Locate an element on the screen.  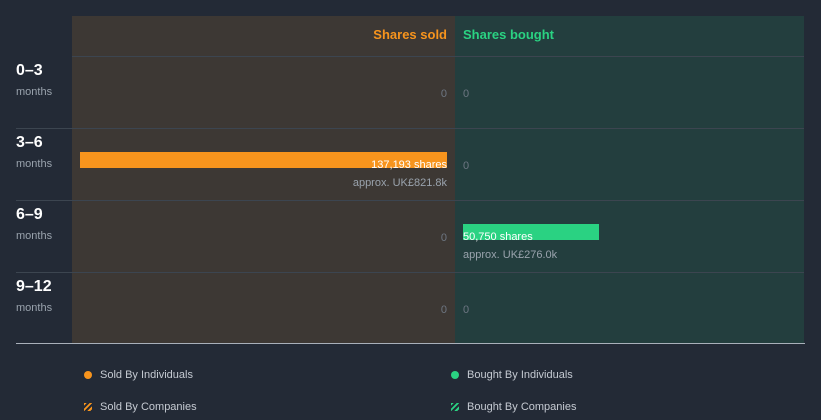
bought-approx-value: approx. UK£276.0k is located at coordinates (510, 255).